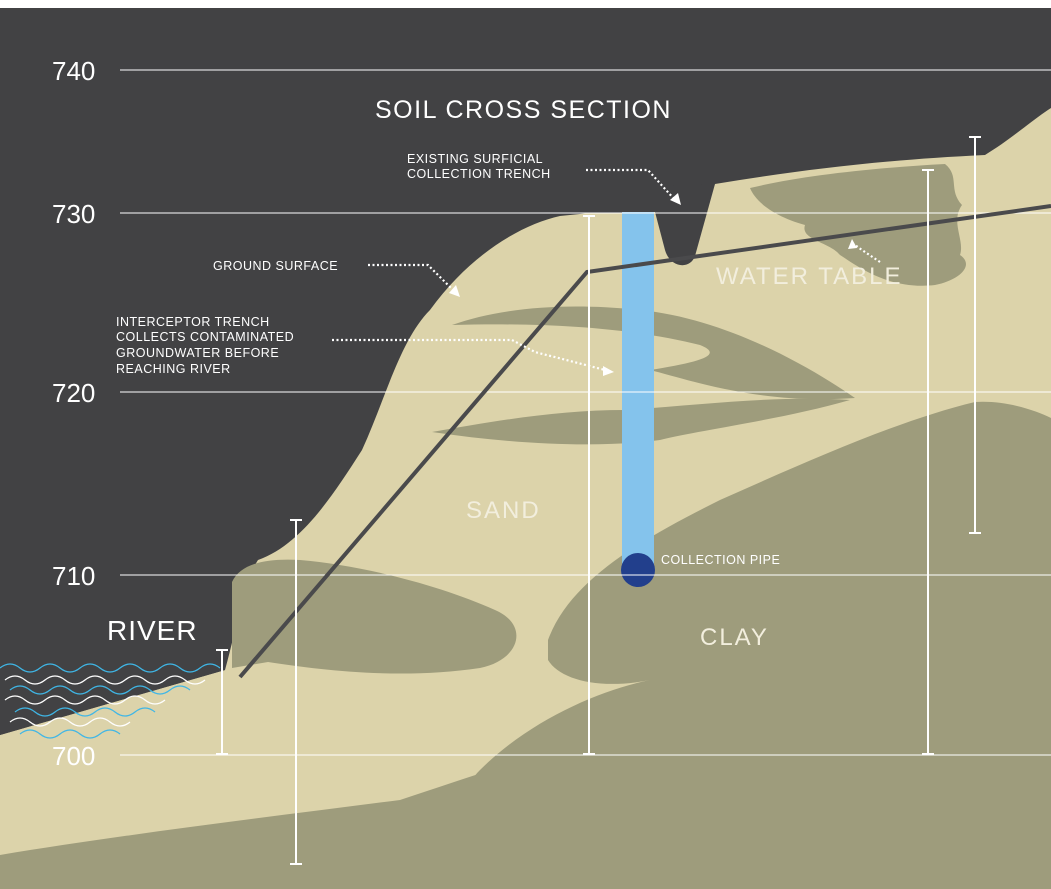  What do you see at coordinates (454, 291) in the screenshot?
I see `arrow-ground-icon` at bounding box center [454, 291].